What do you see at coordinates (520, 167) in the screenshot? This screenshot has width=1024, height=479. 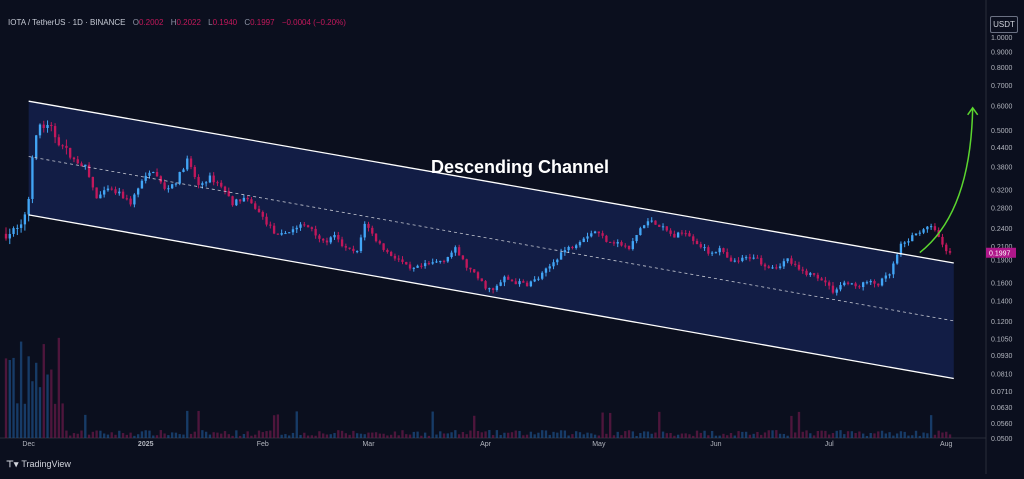 I see `channel-annotation: Descending Channel` at bounding box center [520, 167].